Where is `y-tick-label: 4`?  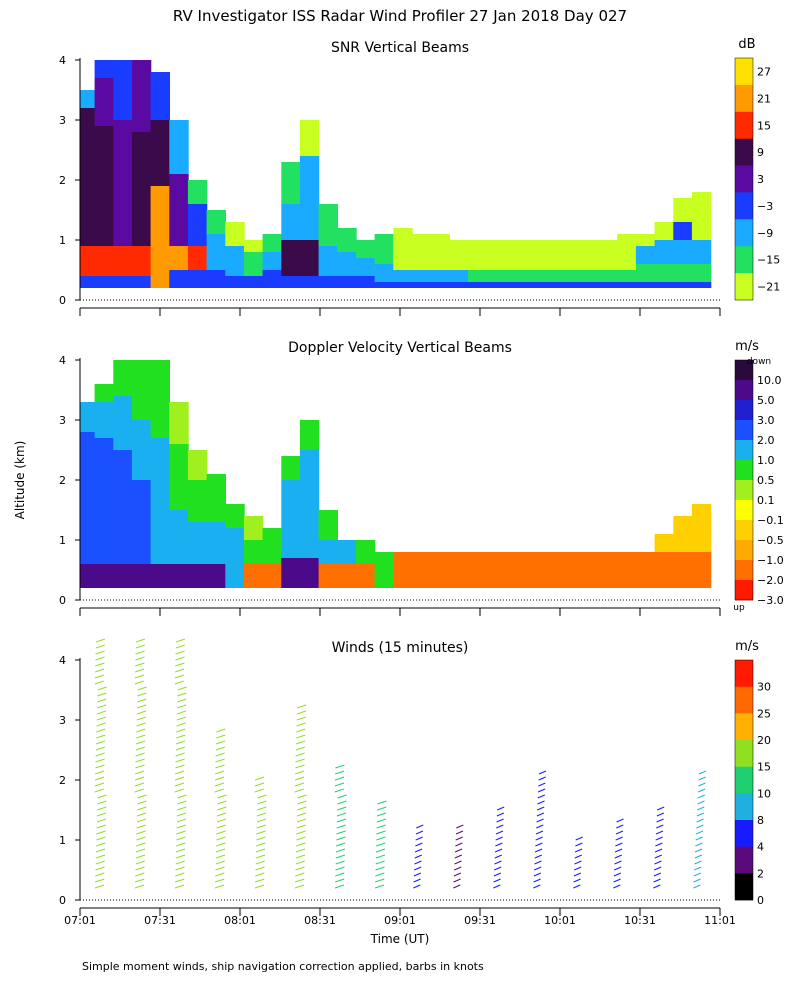
y-tick-label: 4 is located at coordinates (62, 660).